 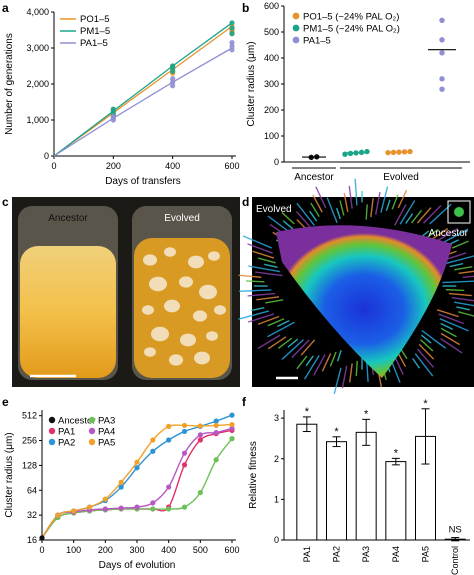 What do you see at coordinates (364, 301) in the screenshot?
I see `evolved-cluster-body` at bounding box center [364, 301].